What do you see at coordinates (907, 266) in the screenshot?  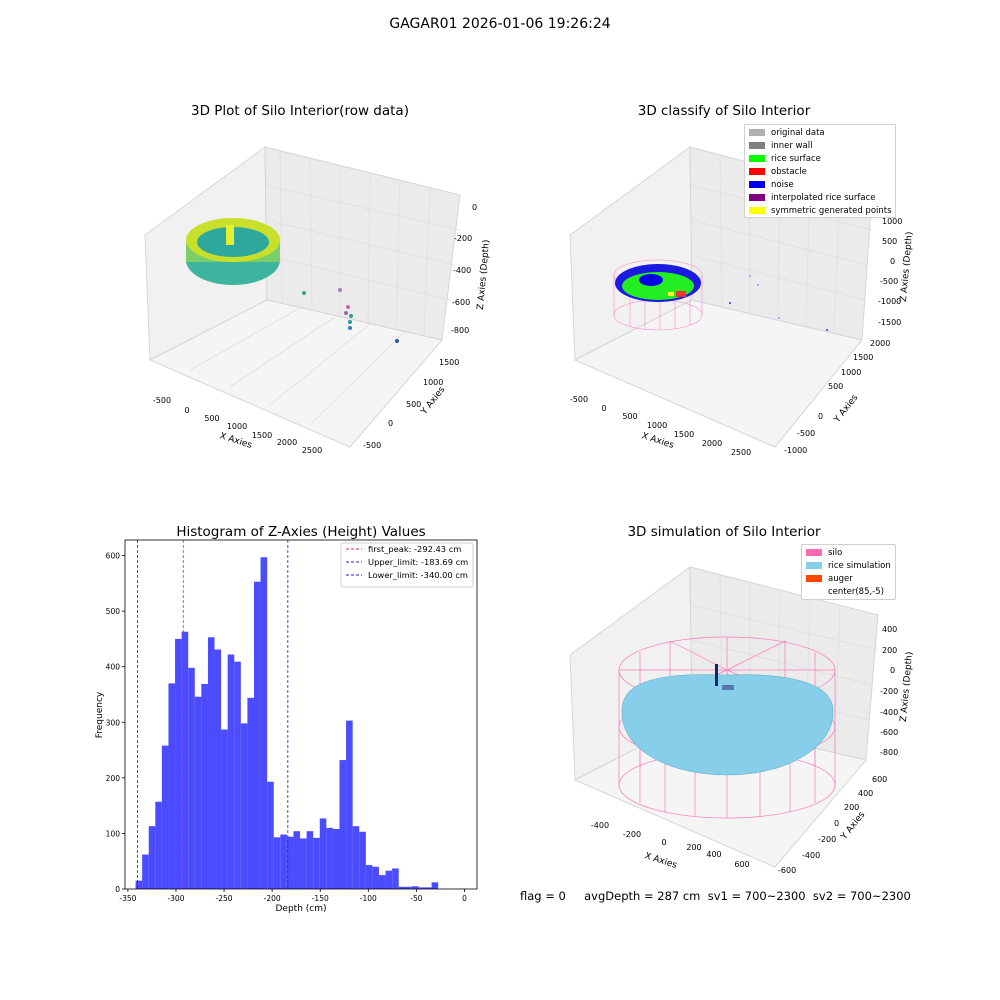 I see `classify-zlabel: Z Axies (Depth)` at bounding box center [907, 266].